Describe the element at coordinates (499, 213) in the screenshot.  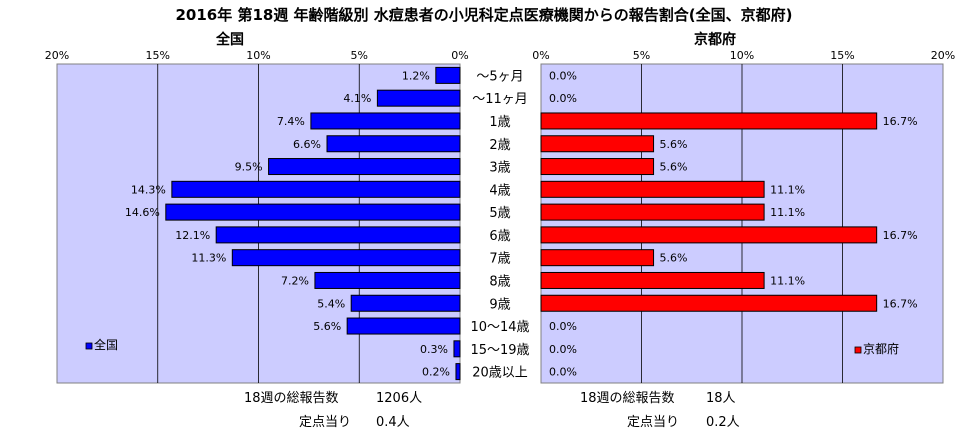
I see `category-label: 5歳` at that location.